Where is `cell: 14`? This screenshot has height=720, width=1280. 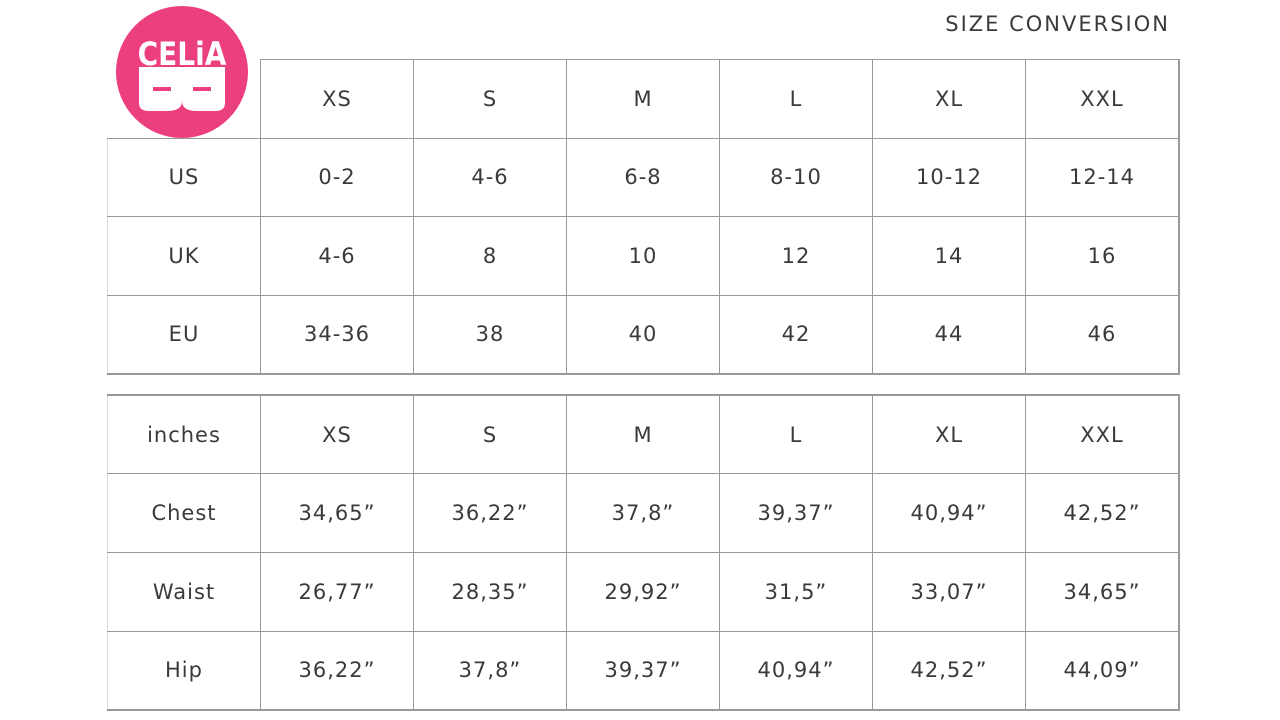
cell: 14 is located at coordinates (949, 256).